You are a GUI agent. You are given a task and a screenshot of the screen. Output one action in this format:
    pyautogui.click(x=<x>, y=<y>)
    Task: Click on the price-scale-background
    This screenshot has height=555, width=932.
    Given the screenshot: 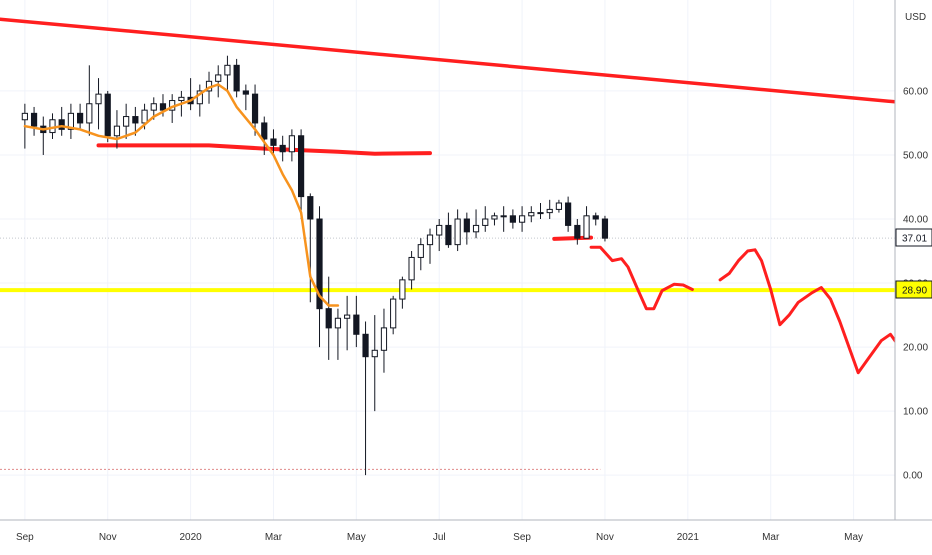 What is the action you would take?
    pyautogui.click(x=913, y=275)
    